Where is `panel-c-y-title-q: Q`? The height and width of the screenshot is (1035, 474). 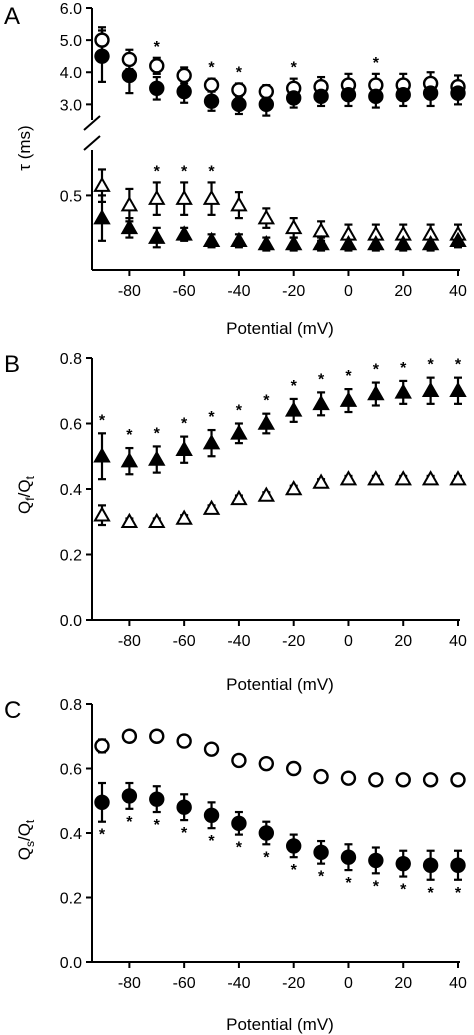
panel-c-y-title-q: Q is located at coordinates (24, 853).